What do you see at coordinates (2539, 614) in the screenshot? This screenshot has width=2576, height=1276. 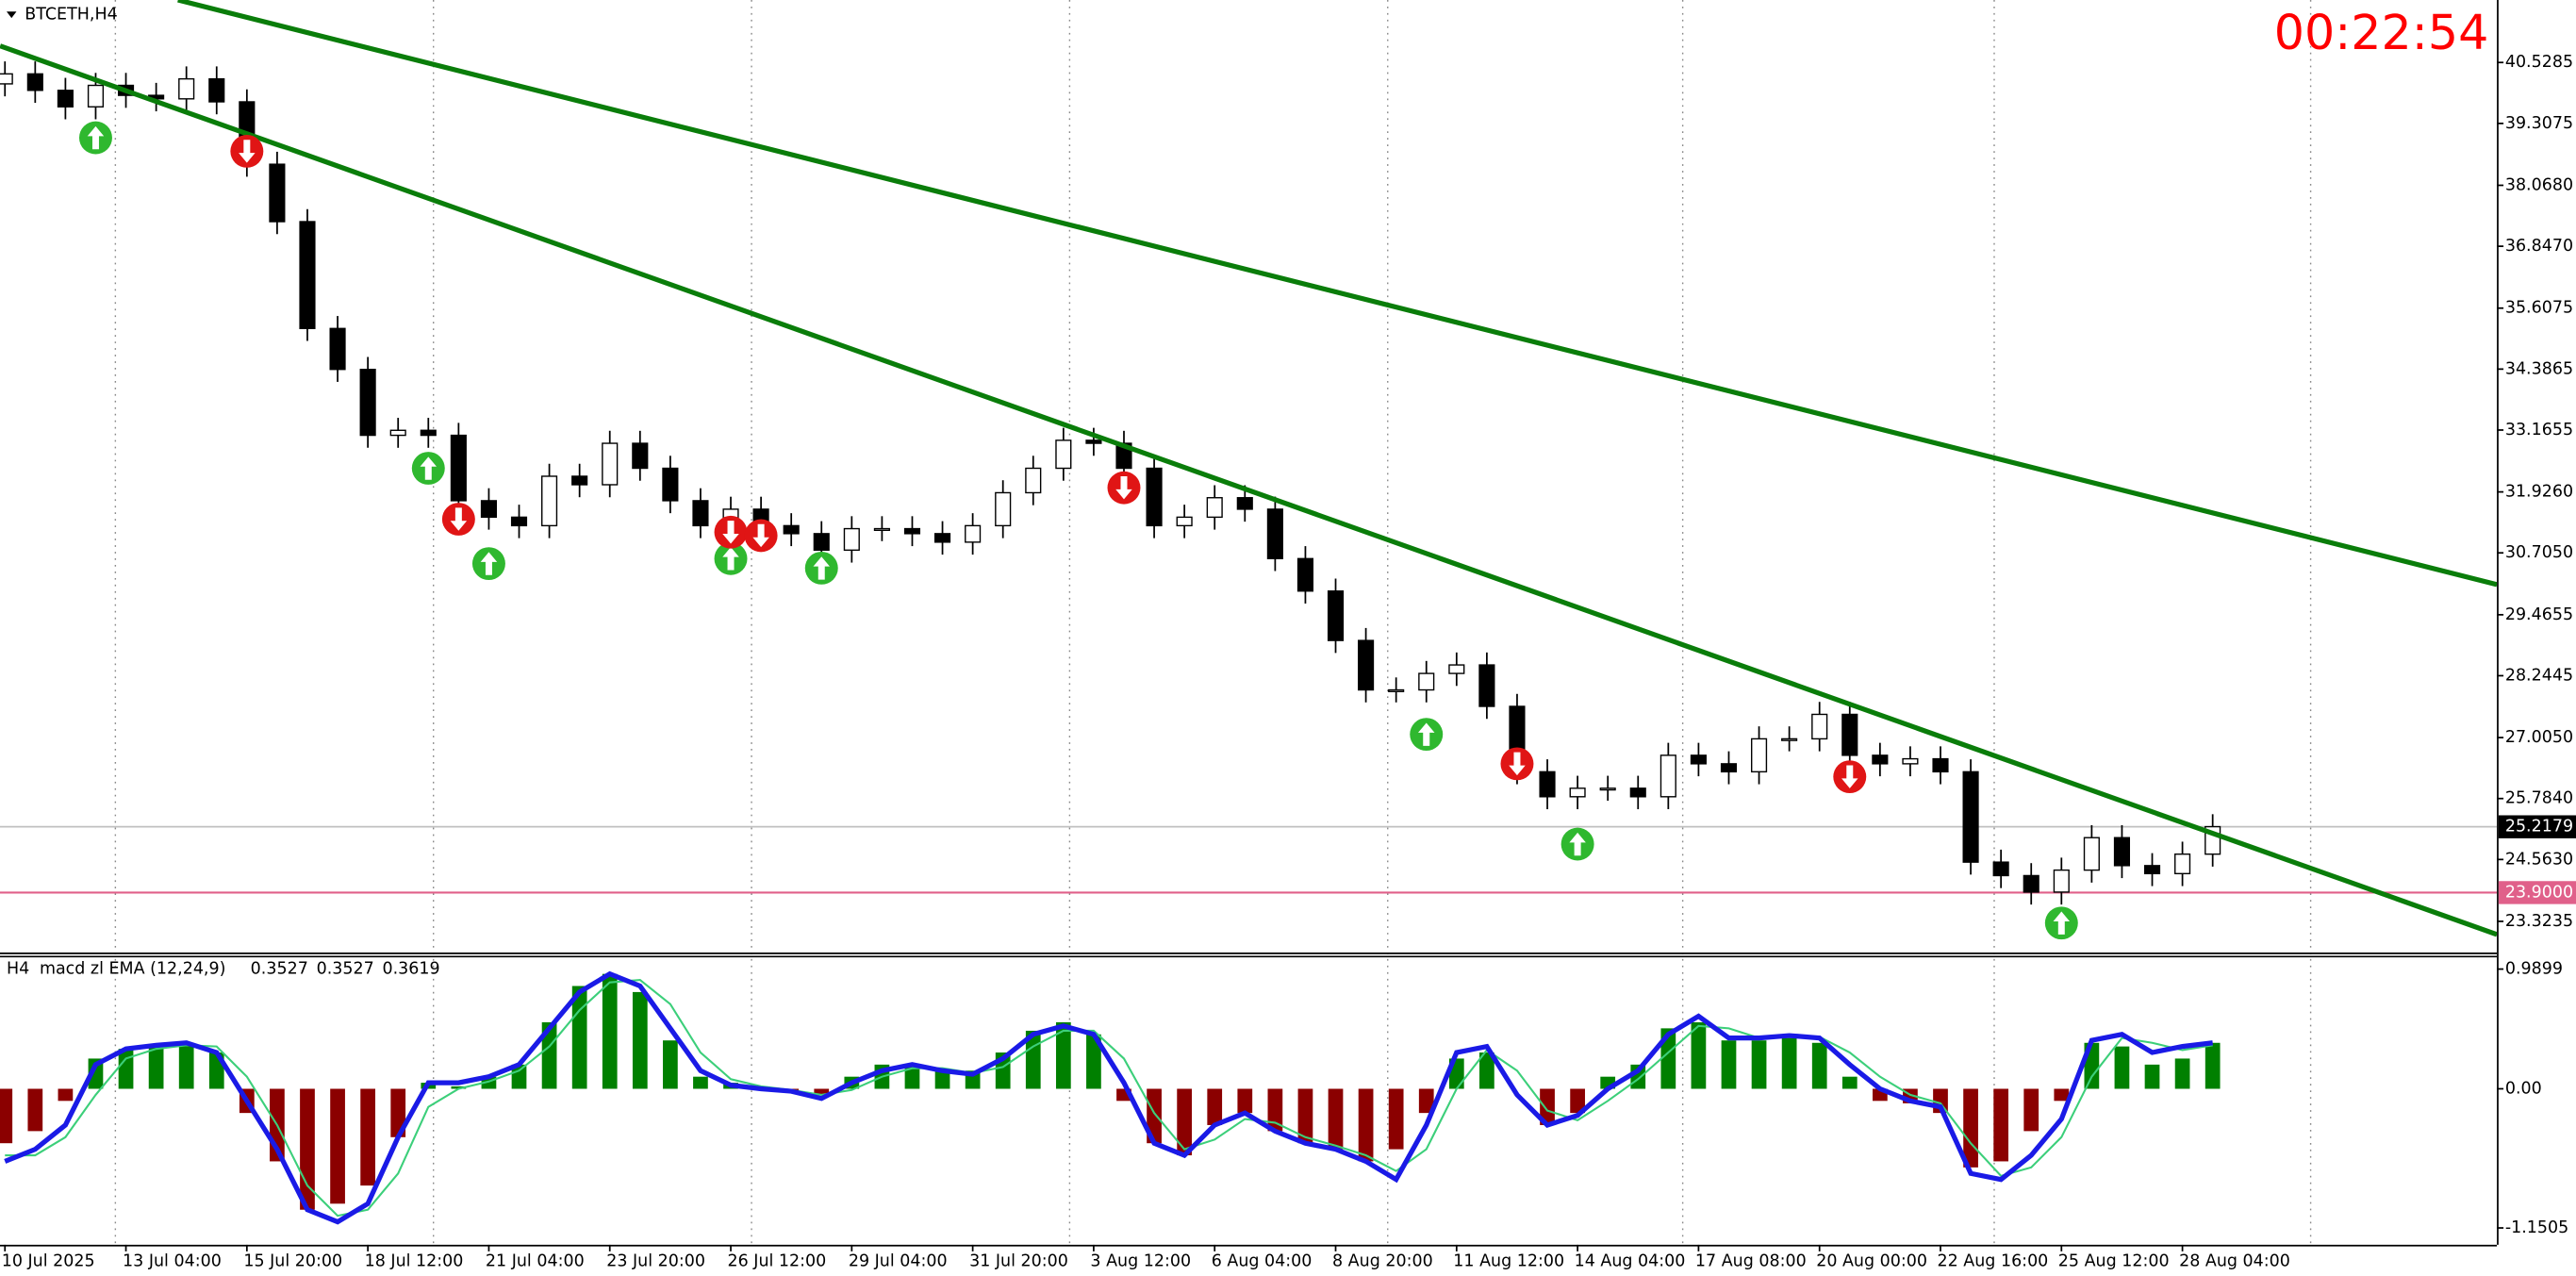 I see `y-tick-label: 29.4655` at bounding box center [2539, 614].